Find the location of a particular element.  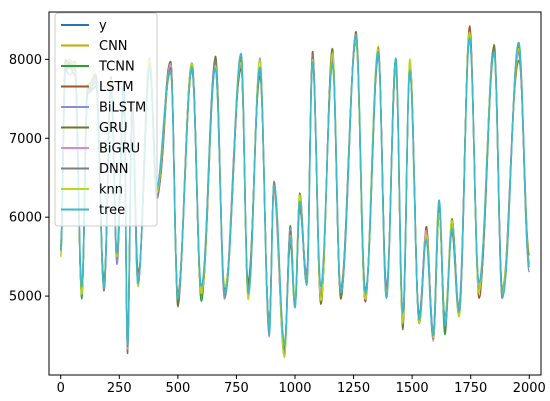

legend-label: y is located at coordinates (103, 26).